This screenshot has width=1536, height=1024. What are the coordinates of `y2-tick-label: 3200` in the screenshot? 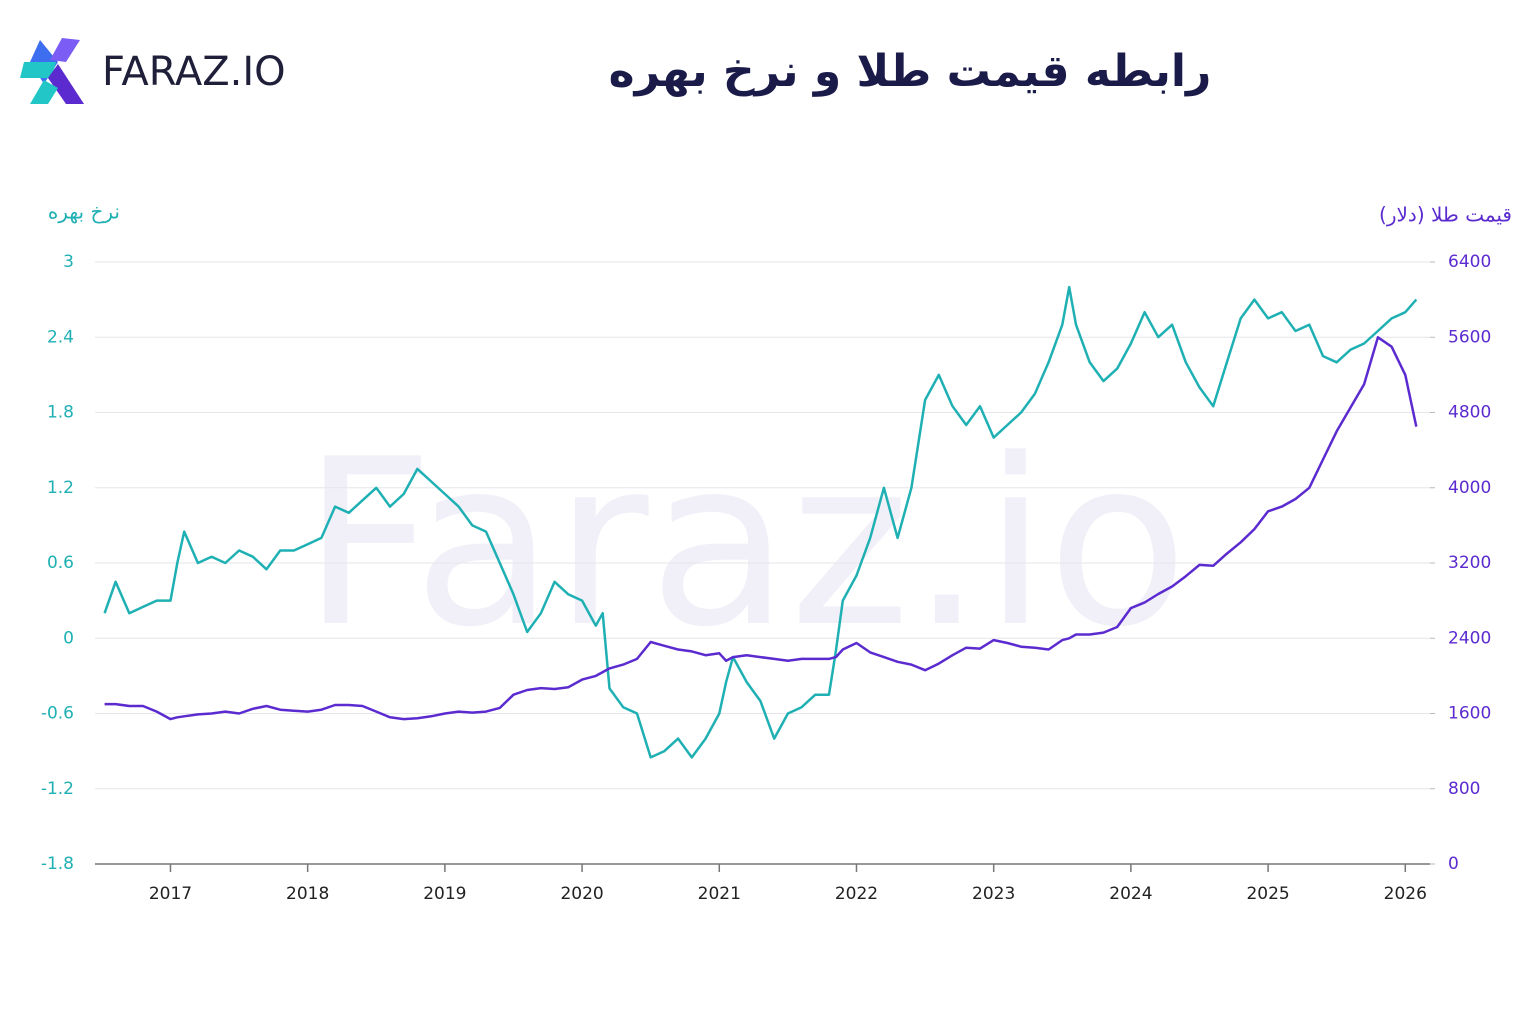 It's located at (1469, 563).